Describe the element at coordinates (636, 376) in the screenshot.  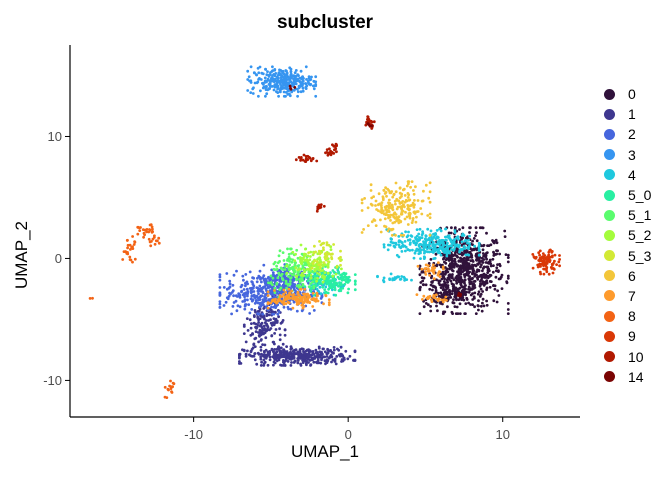
I see `legend-label: 14` at that location.